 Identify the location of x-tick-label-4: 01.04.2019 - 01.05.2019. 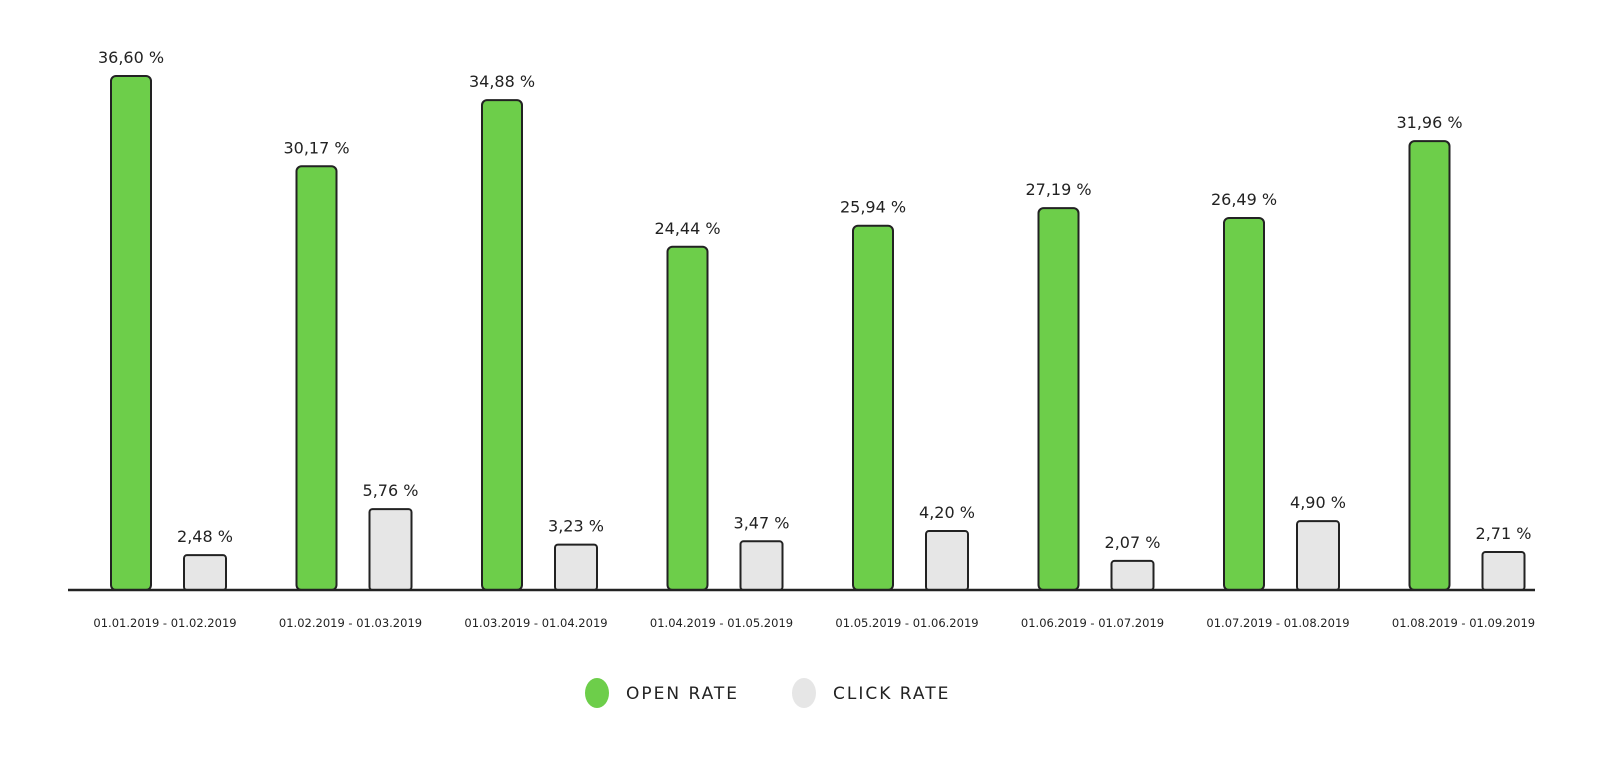
(721, 623).